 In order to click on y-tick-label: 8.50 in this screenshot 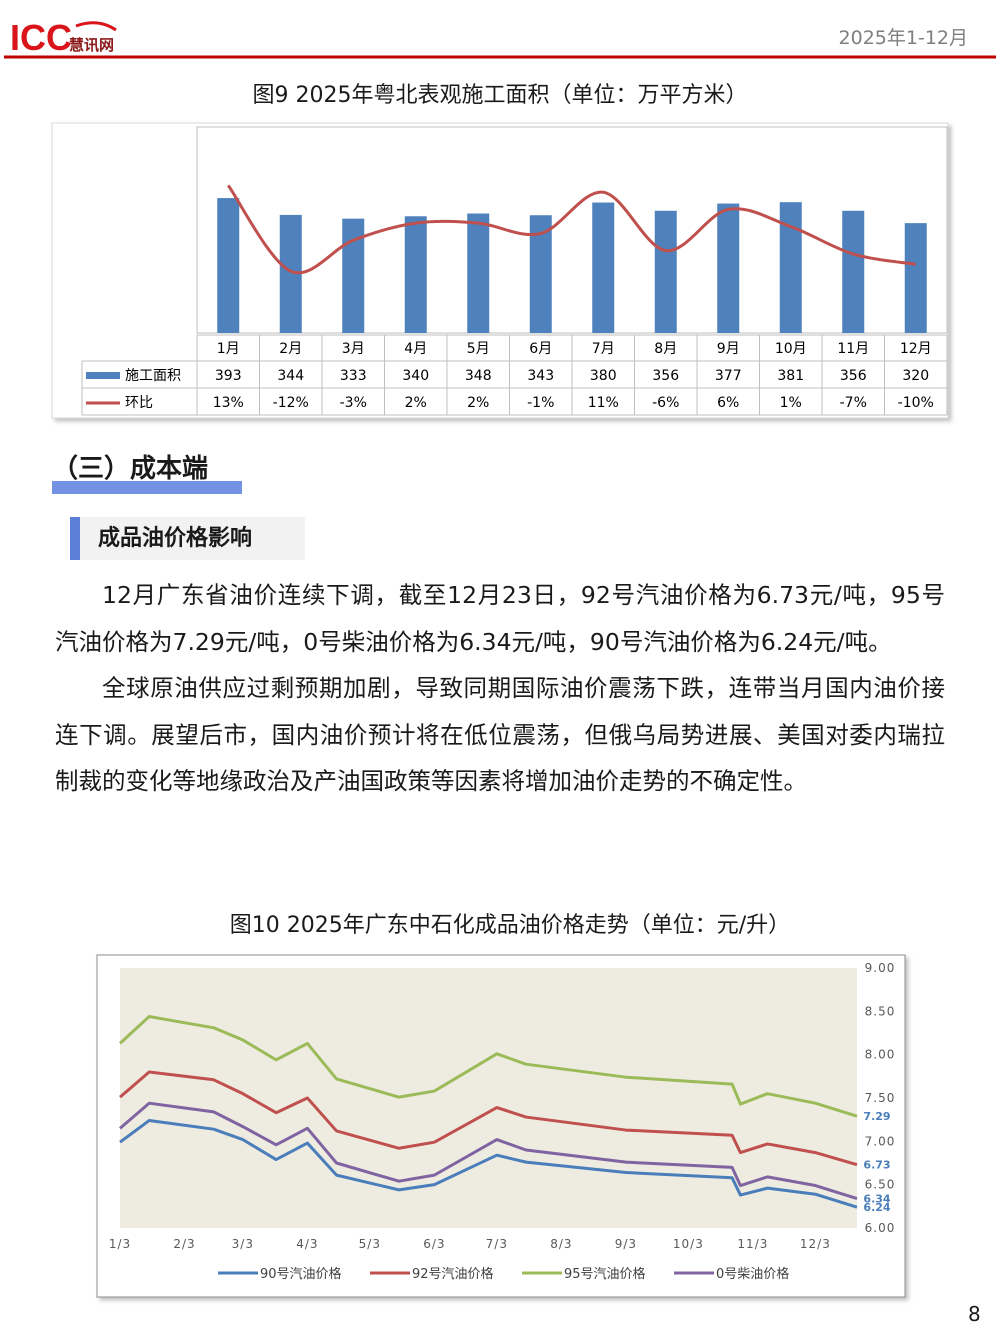, I will do `click(880, 1011)`.